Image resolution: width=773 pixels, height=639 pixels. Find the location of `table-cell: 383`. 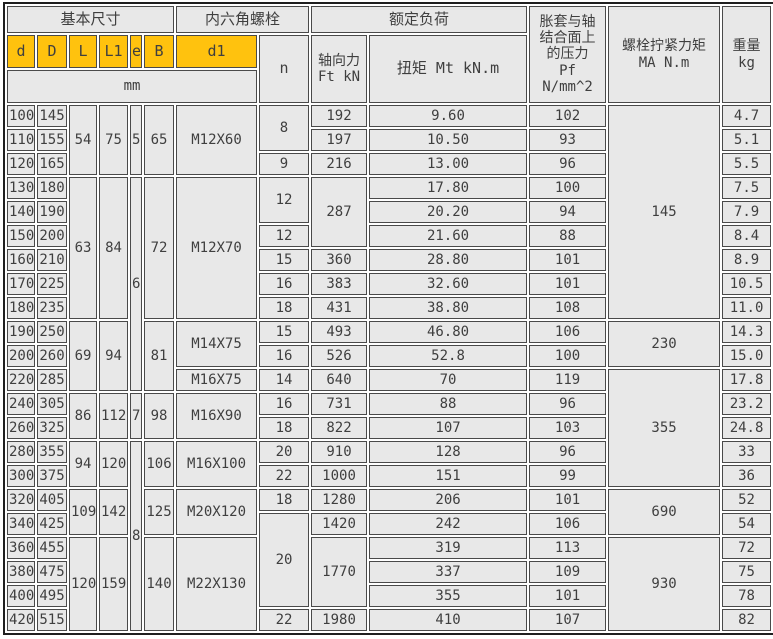

table-cell: 383 is located at coordinates (339, 284).